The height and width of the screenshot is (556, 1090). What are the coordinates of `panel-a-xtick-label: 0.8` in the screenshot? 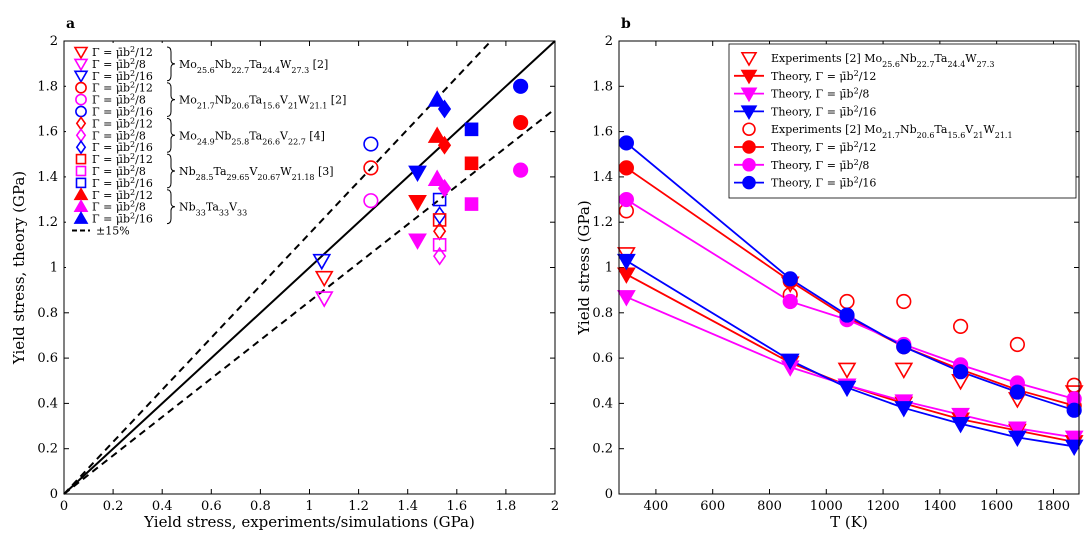 It's located at (260, 506).